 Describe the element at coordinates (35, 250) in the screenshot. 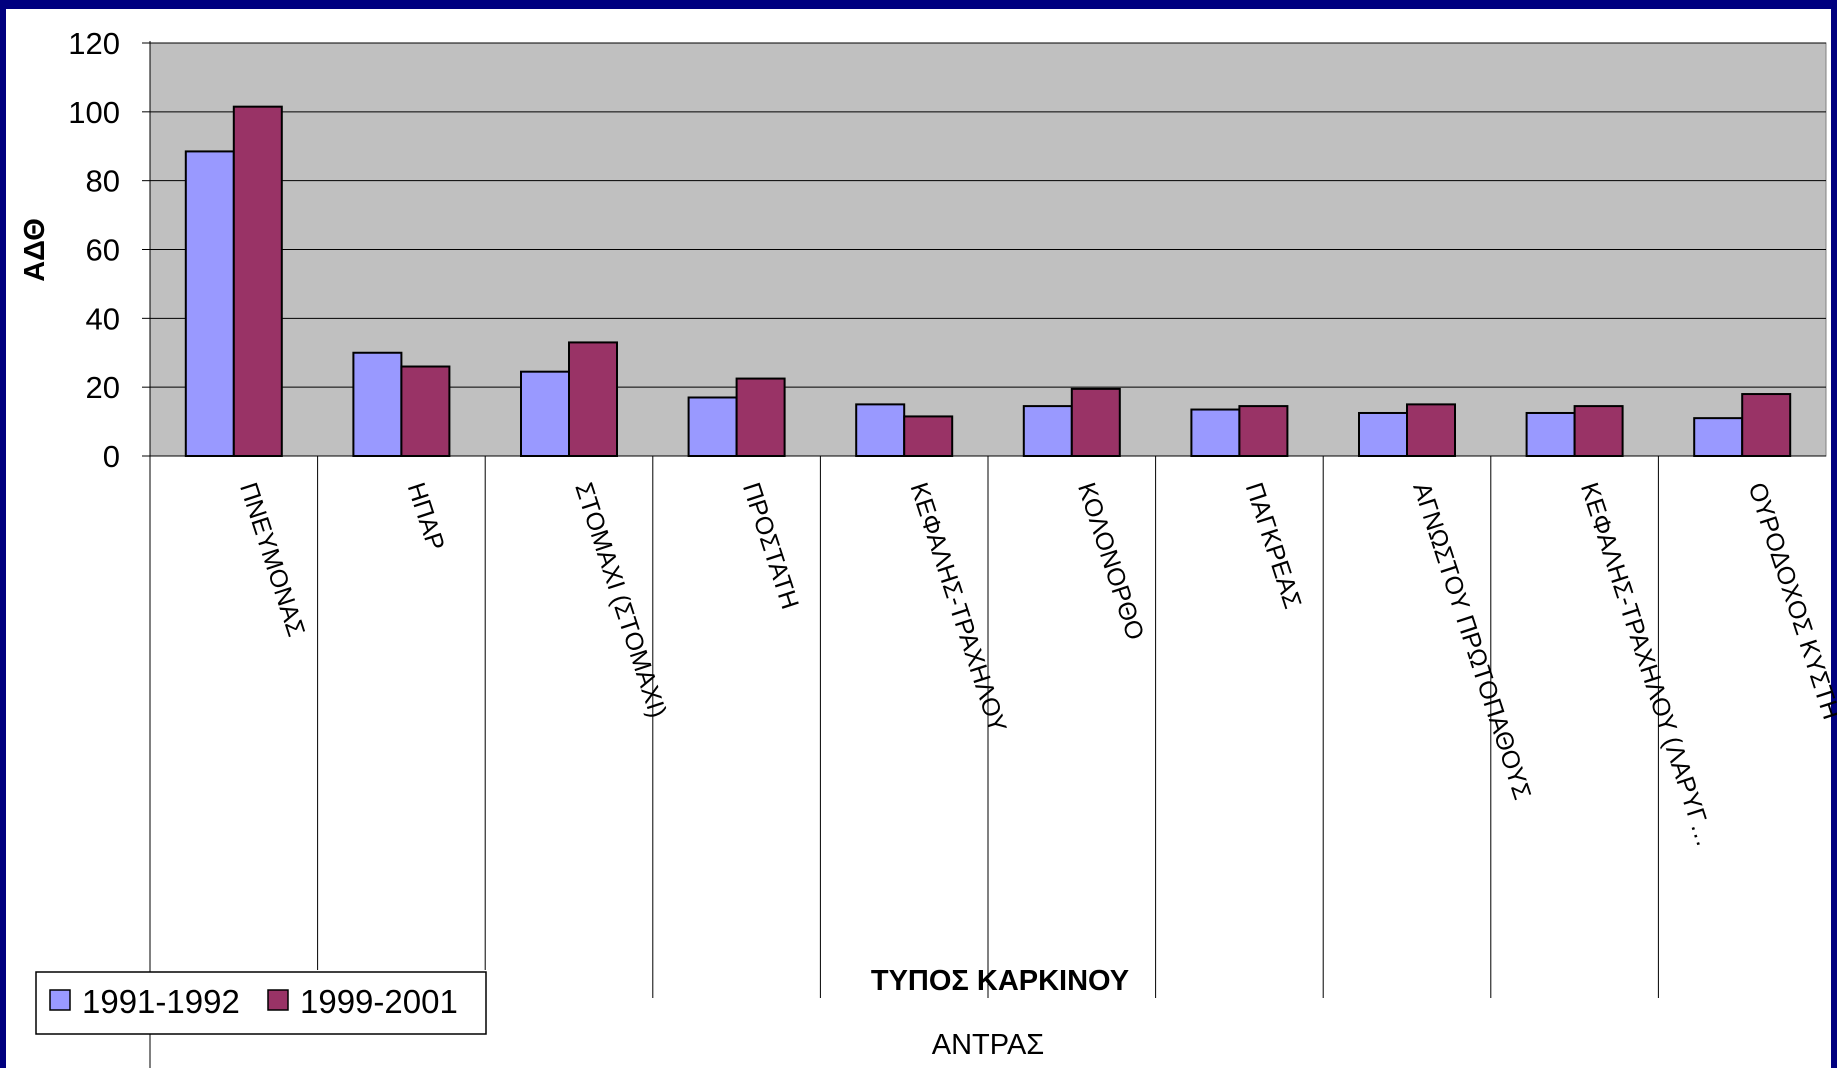

I see `y-axis-title: ΑΔΘ` at that location.